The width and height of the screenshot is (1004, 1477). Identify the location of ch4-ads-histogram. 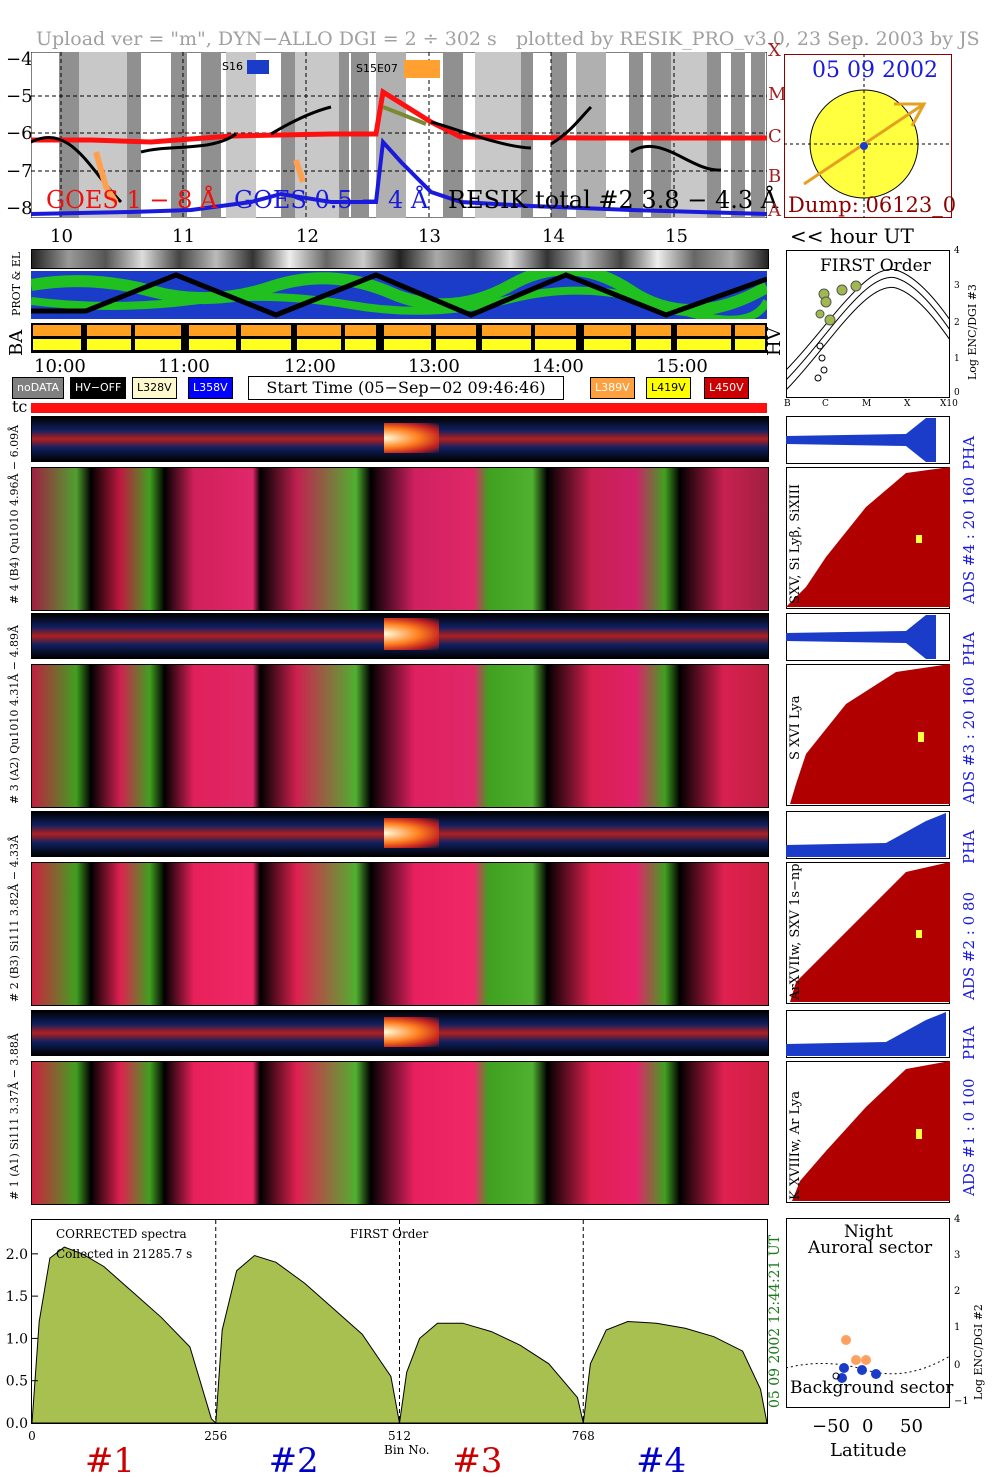
(868, 538).